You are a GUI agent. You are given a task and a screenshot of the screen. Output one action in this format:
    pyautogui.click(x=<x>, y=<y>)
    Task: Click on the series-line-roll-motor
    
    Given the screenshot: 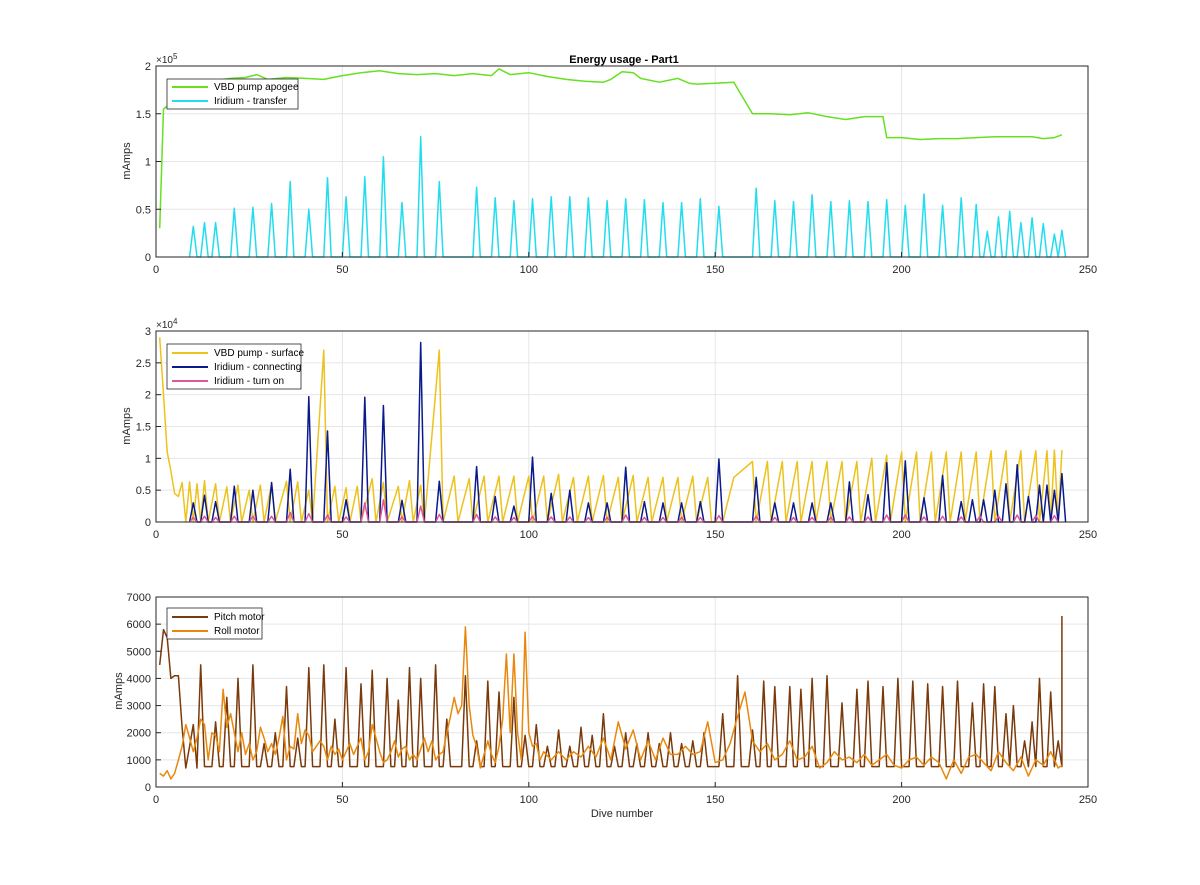 What is the action you would take?
    pyautogui.click(x=611, y=703)
    